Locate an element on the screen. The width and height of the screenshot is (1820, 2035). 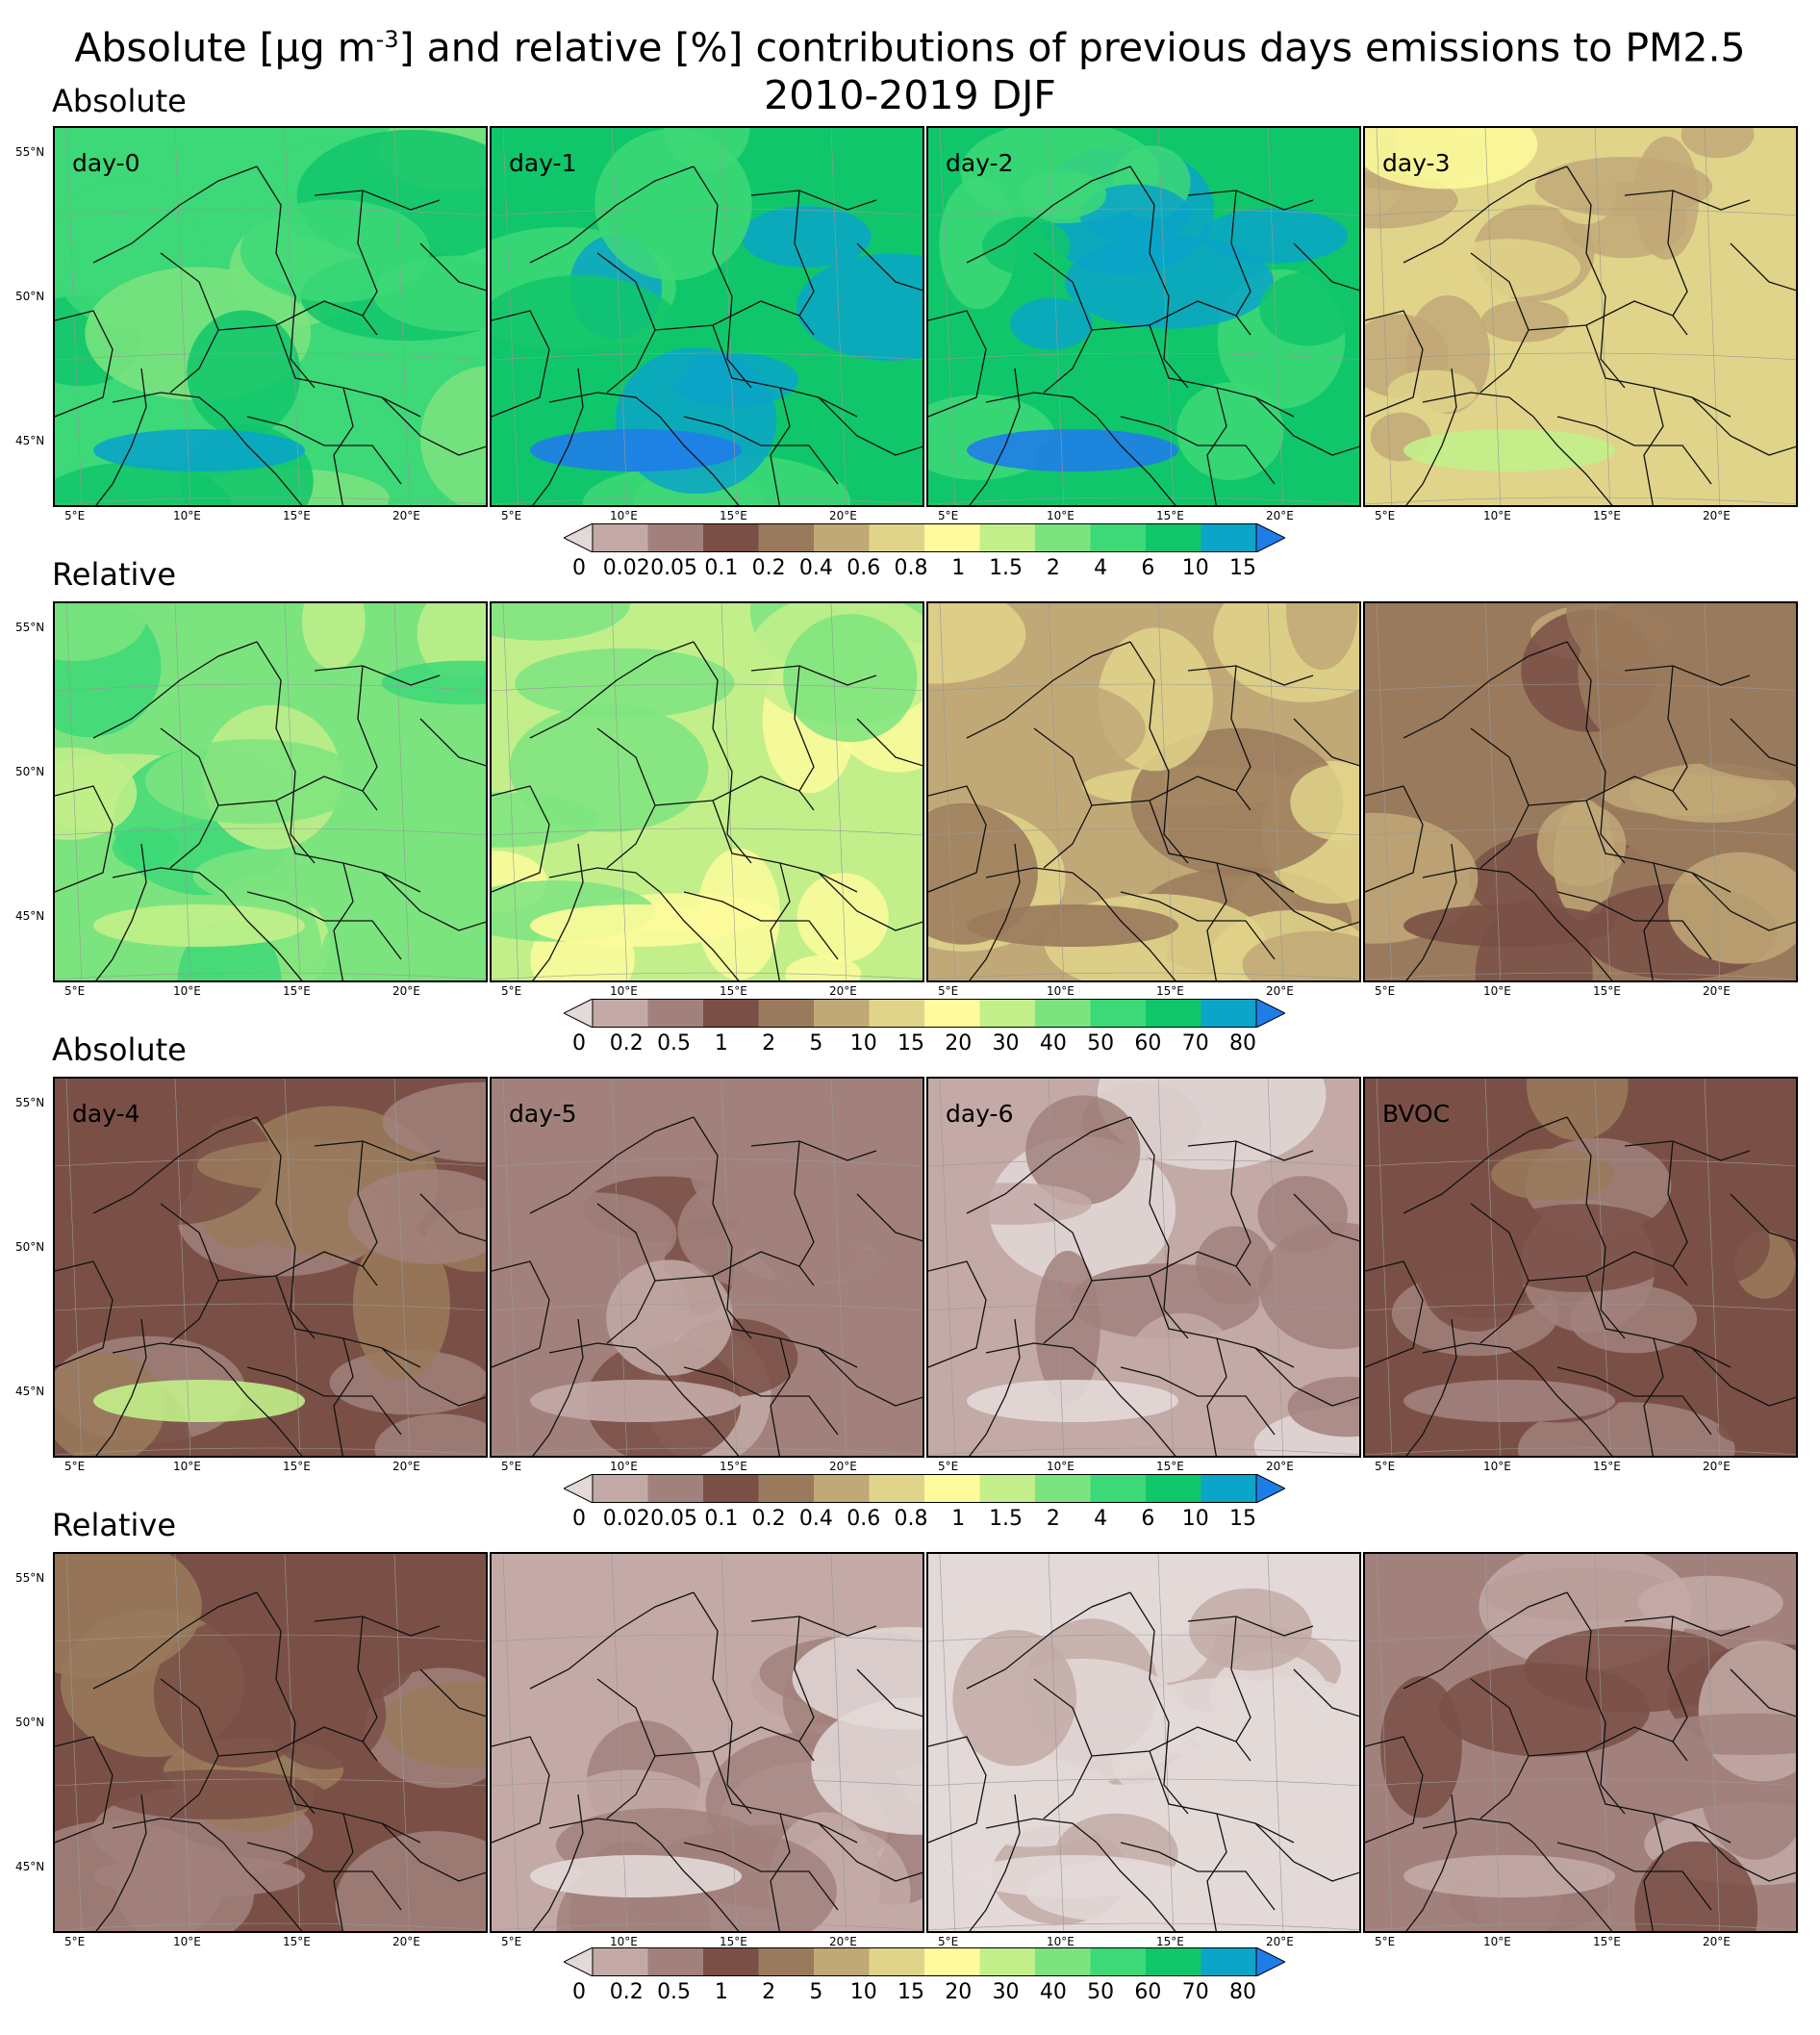
map-field-r2-c2 is located at coordinates (1144, 1267).